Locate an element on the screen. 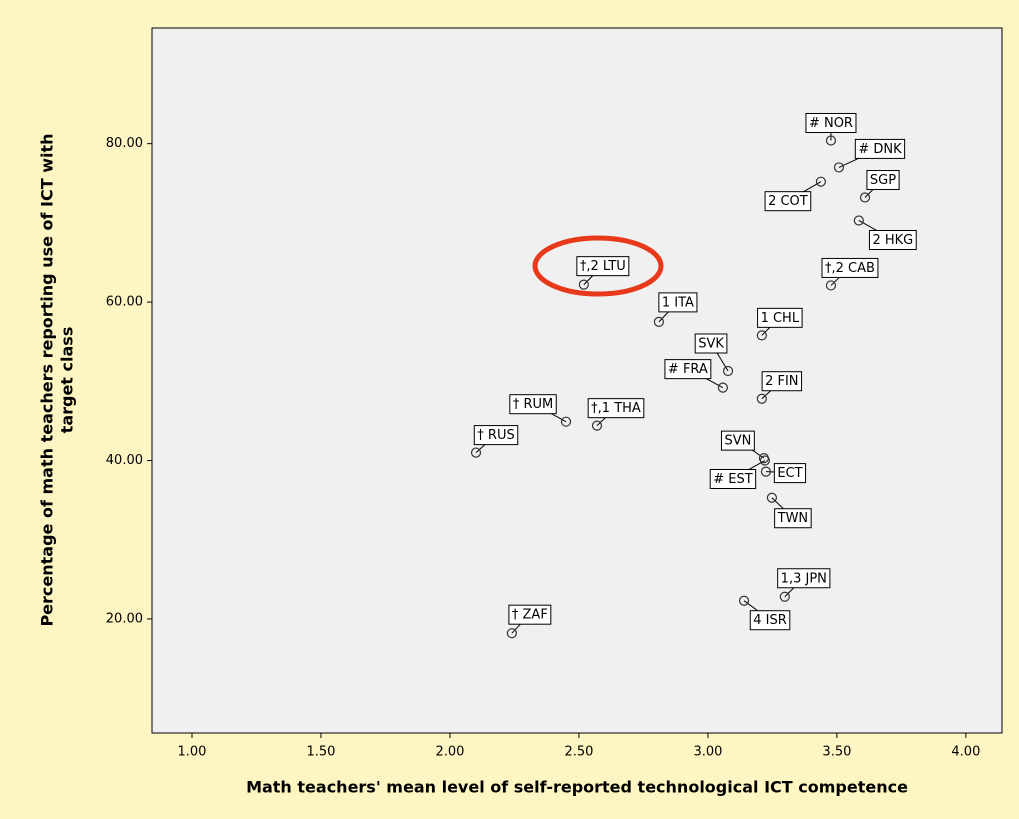 The width and height of the screenshot is (1019, 819). point-label: # EST is located at coordinates (732, 479).